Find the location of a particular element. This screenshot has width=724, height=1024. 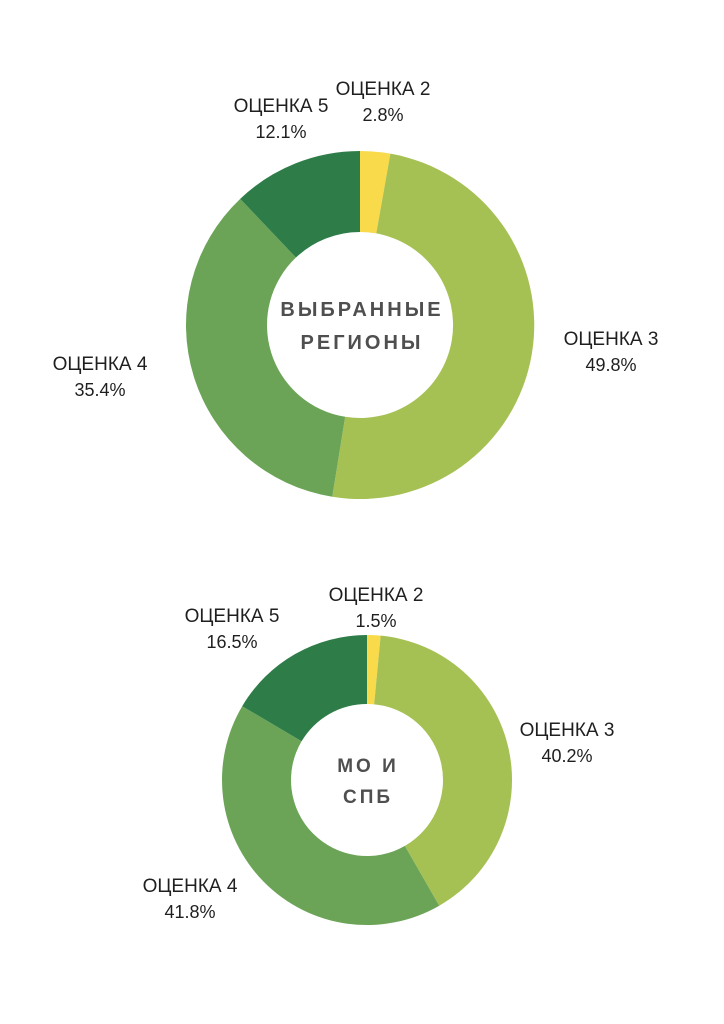

slice-label-pct: 12.1% is located at coordinates (281, 132).